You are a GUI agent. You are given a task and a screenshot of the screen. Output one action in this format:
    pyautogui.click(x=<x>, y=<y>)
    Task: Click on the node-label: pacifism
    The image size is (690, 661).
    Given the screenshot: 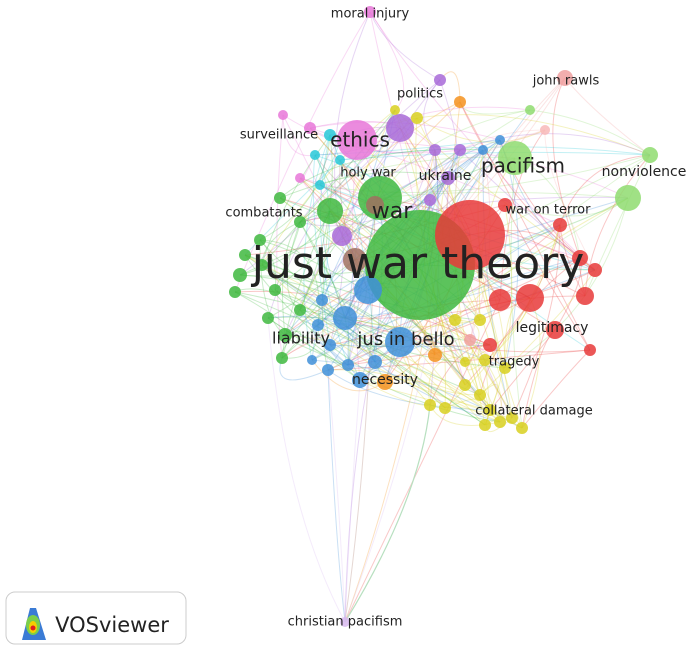 What is the action you would take?
    pyautogui.click(x=523, y=166)
    